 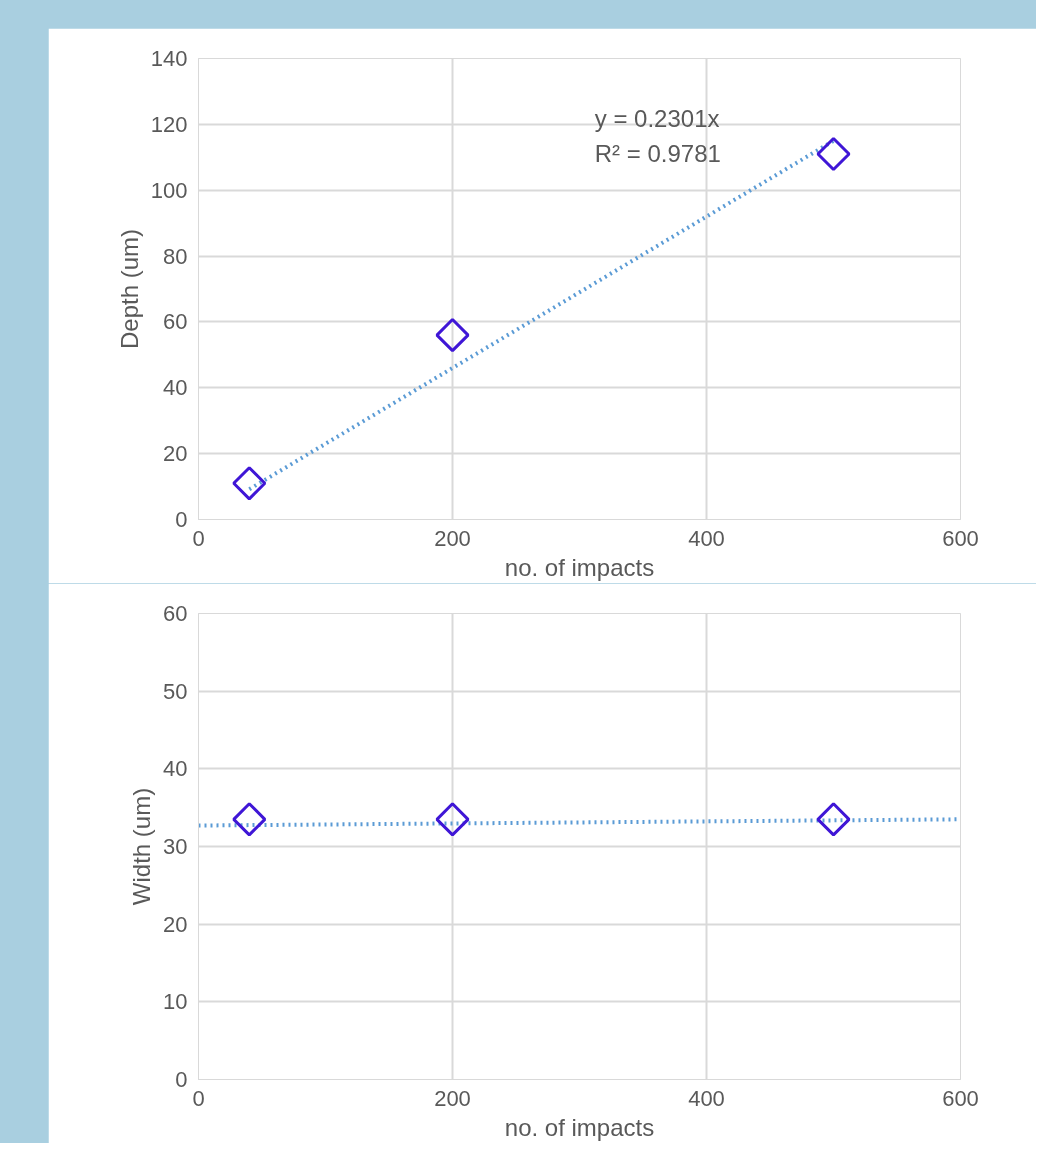 What do you see at coordinates (129, 289) in the screenshot?
I see `y-axis-title: Depth (um)` at bounding box center [129, 289].